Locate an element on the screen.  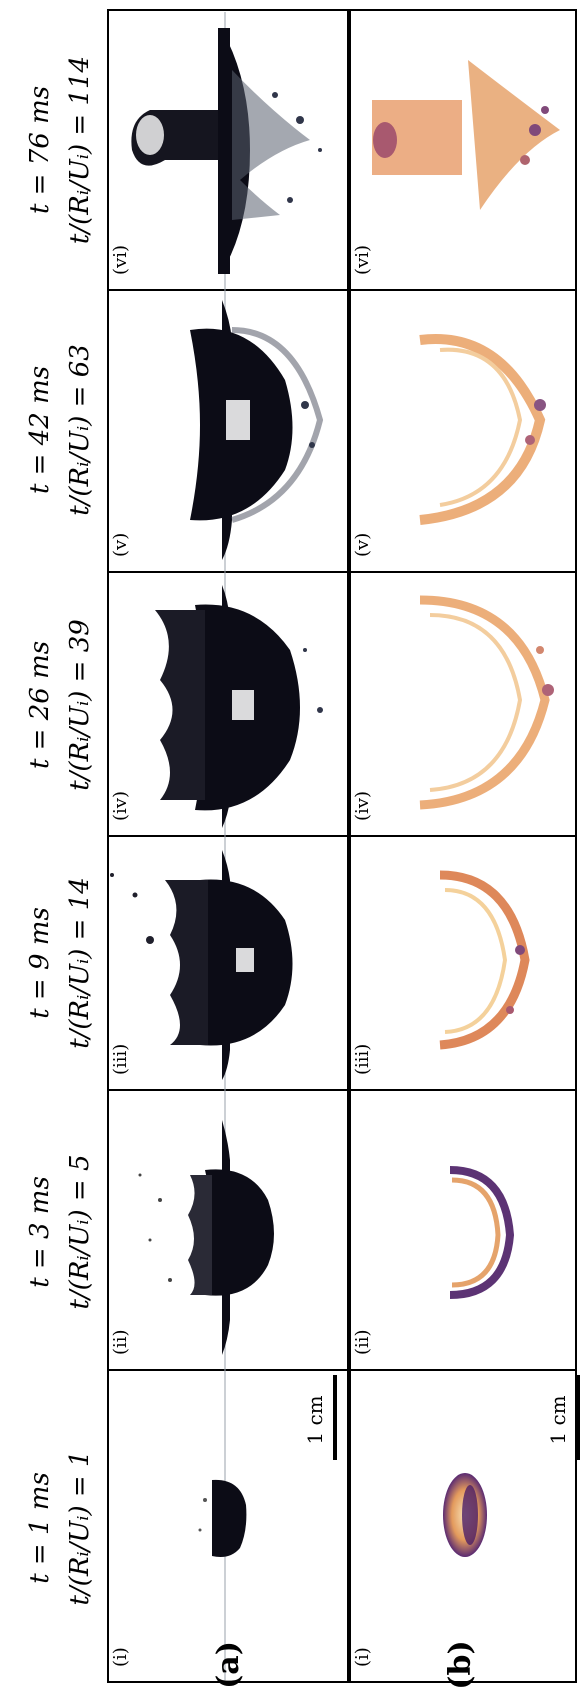
photo-iv is located at coordinates (239, 706).